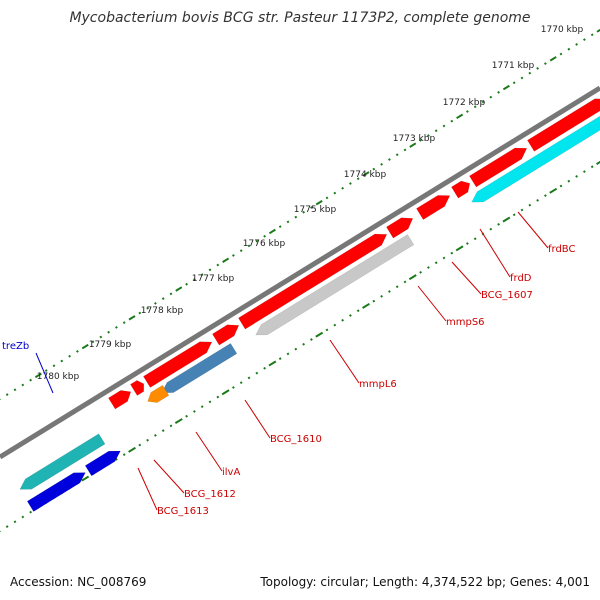 The width and height of the screenshot is (600, 600). What do you see at coordinates (56, 492) in the screenshot?
I see `gene-arrow-blue-left` at bounding box center [56, 492].